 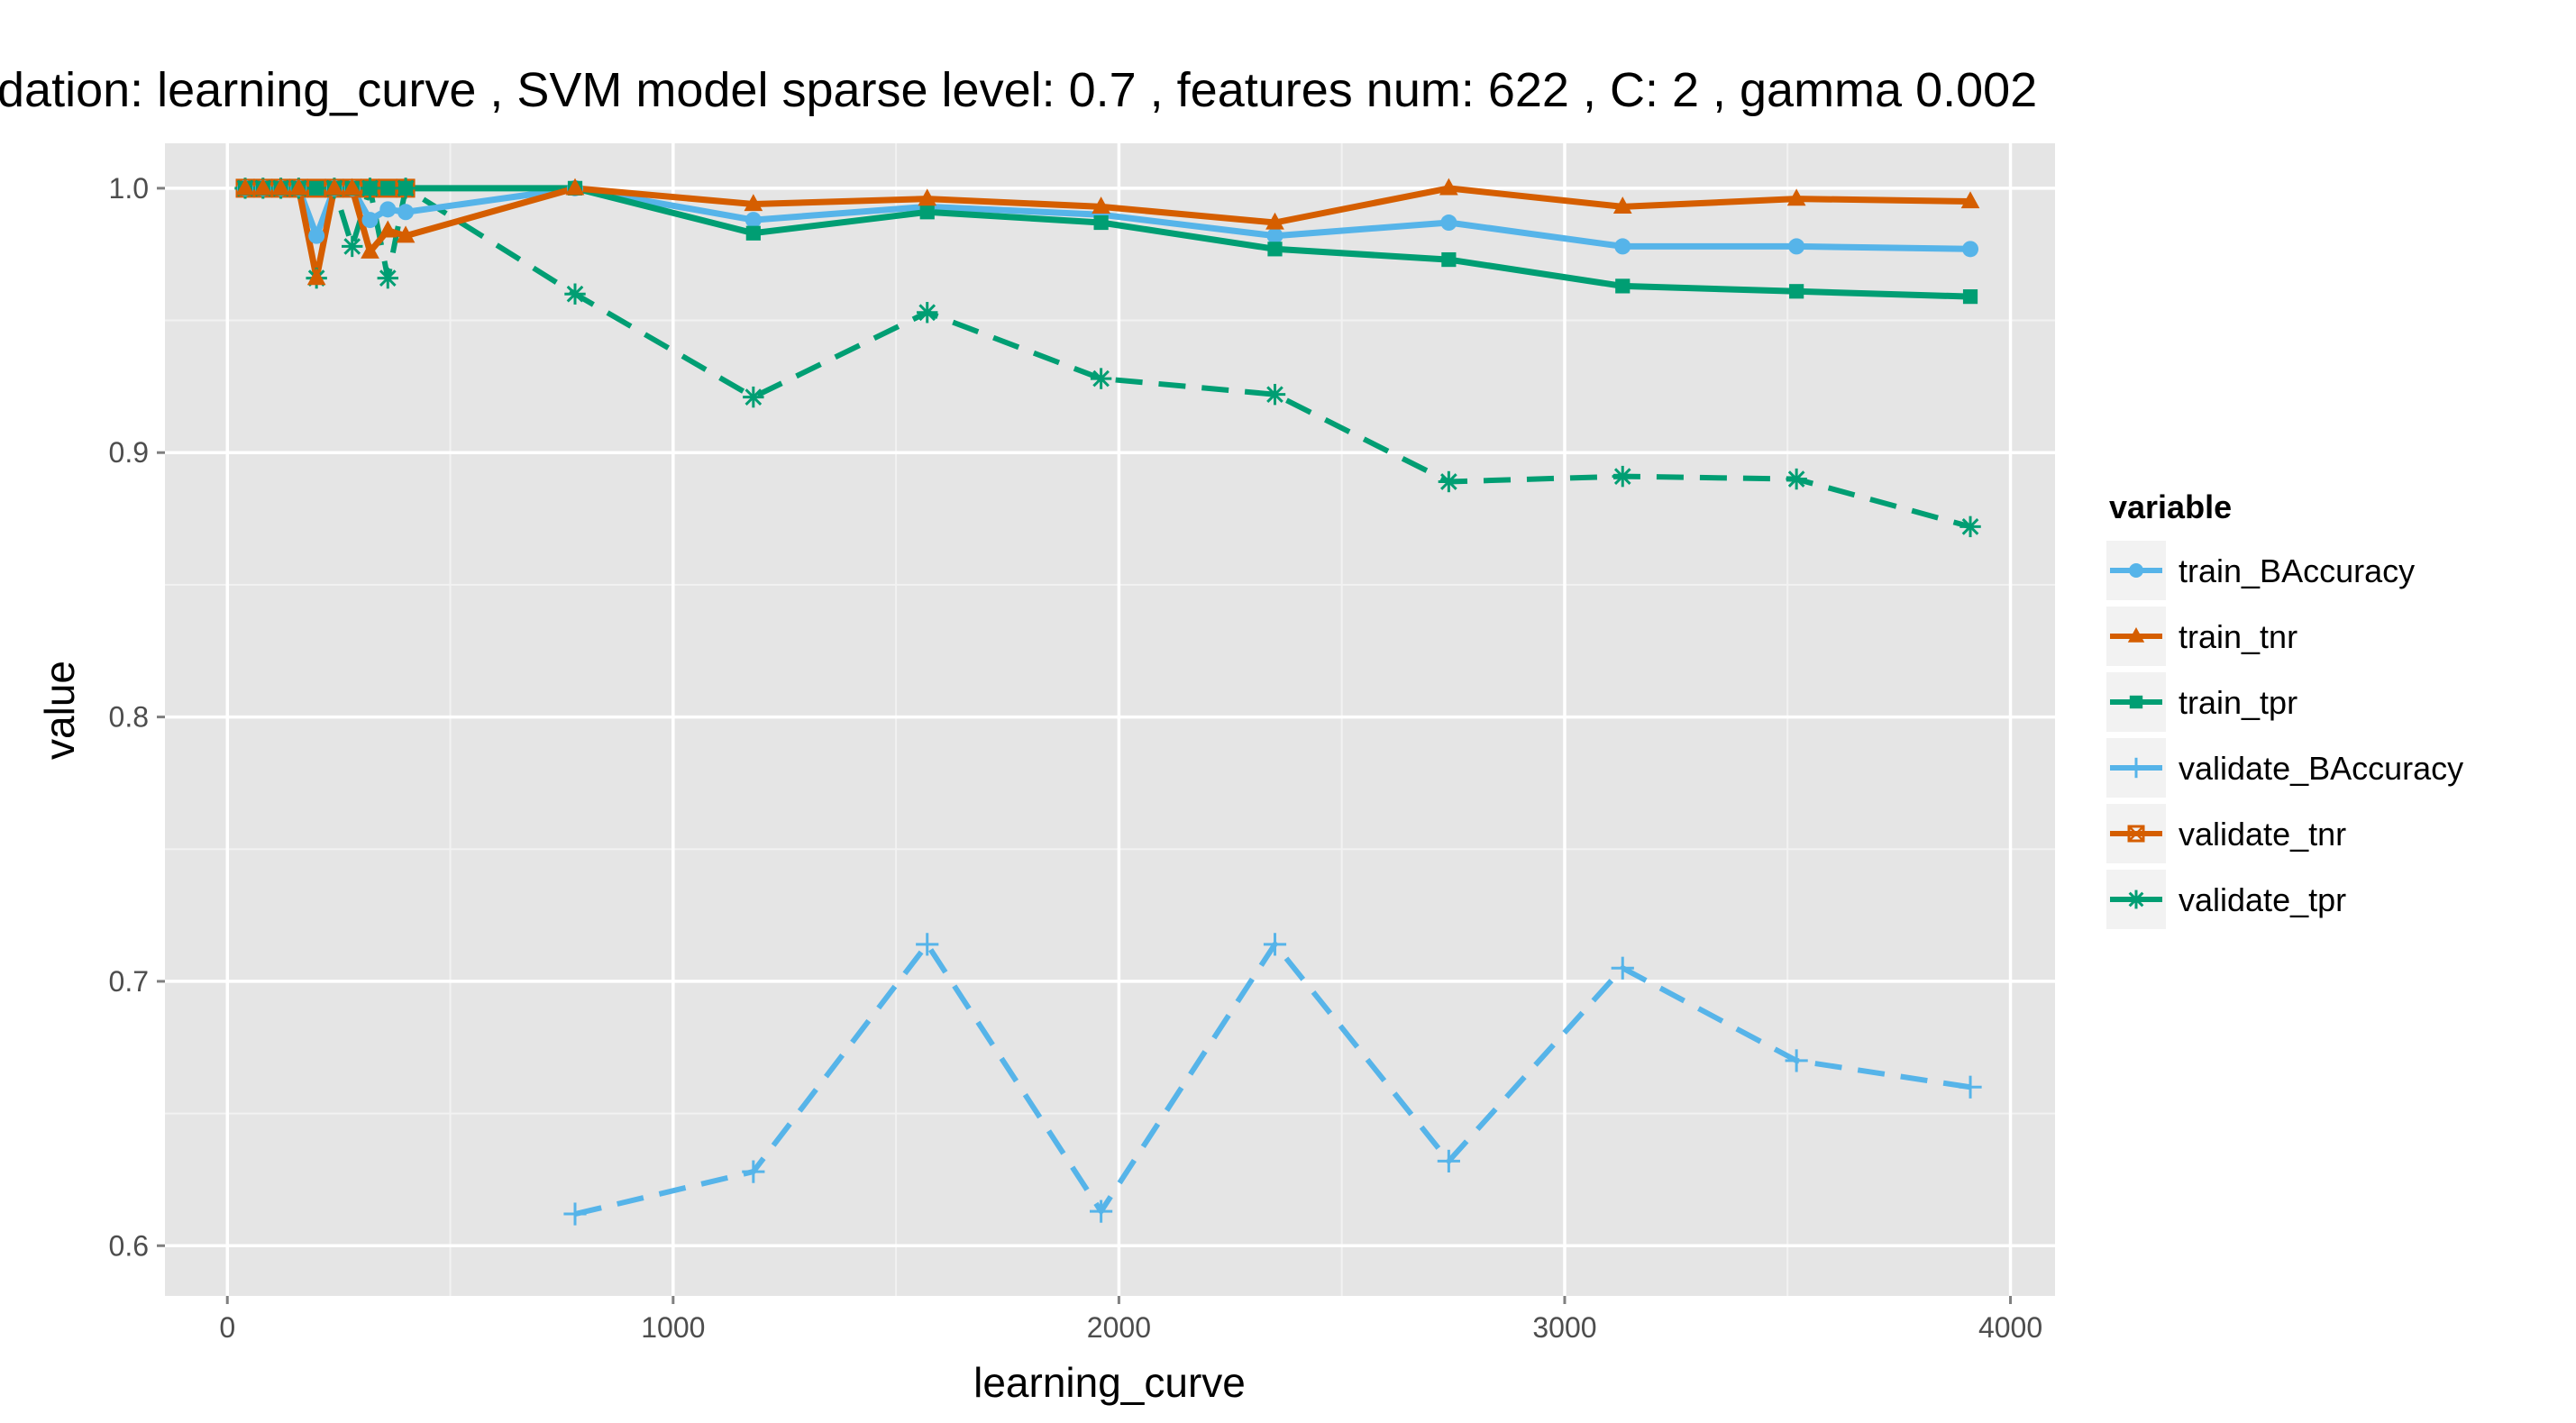 I want to click on x-tick-label: 1000, so click(x=673, y=1327).